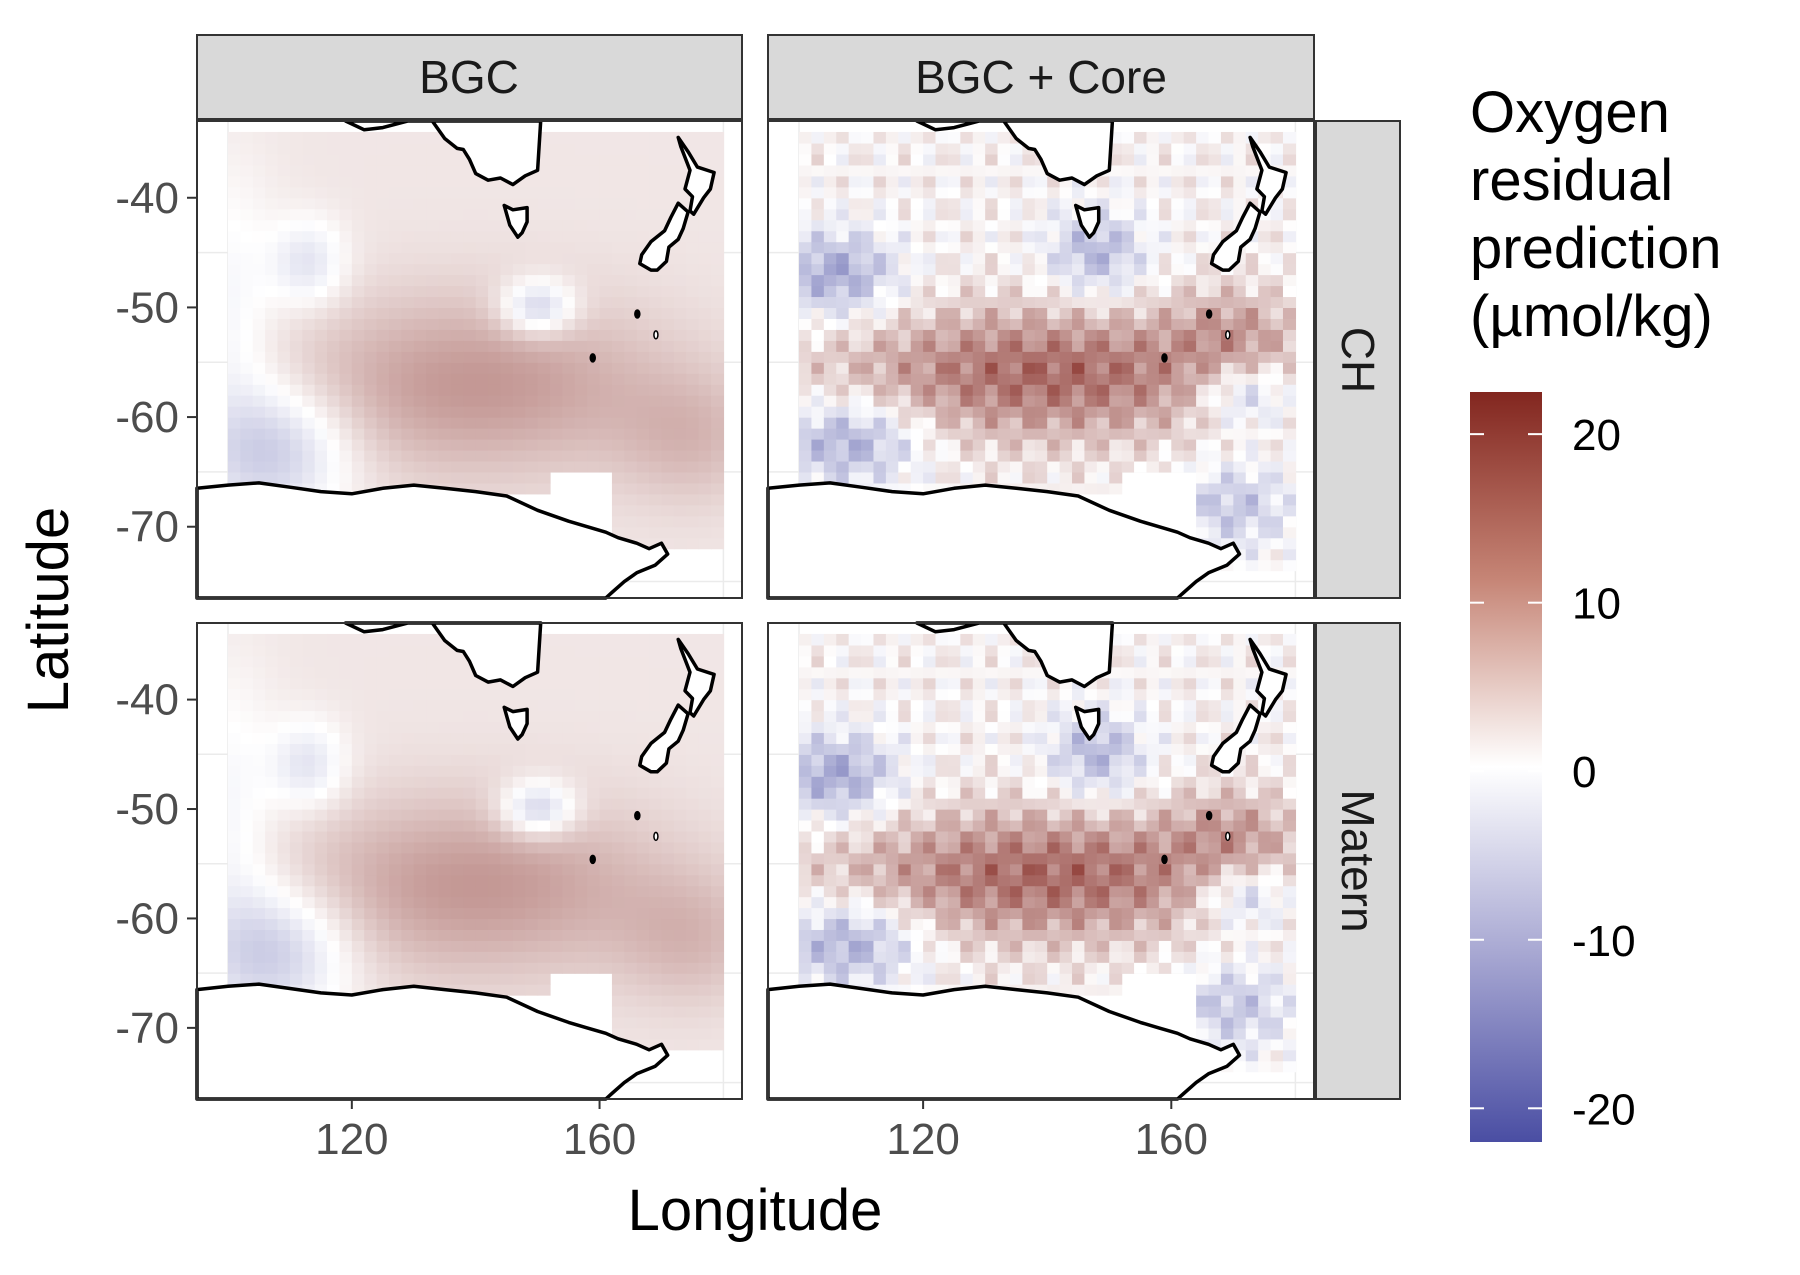 This screenshot has width=1800, height=1275. What do you see at coordinates (1004, 540) in the screenshot?
I see `antarctica-coastline` at bounding box center [1004, 540].